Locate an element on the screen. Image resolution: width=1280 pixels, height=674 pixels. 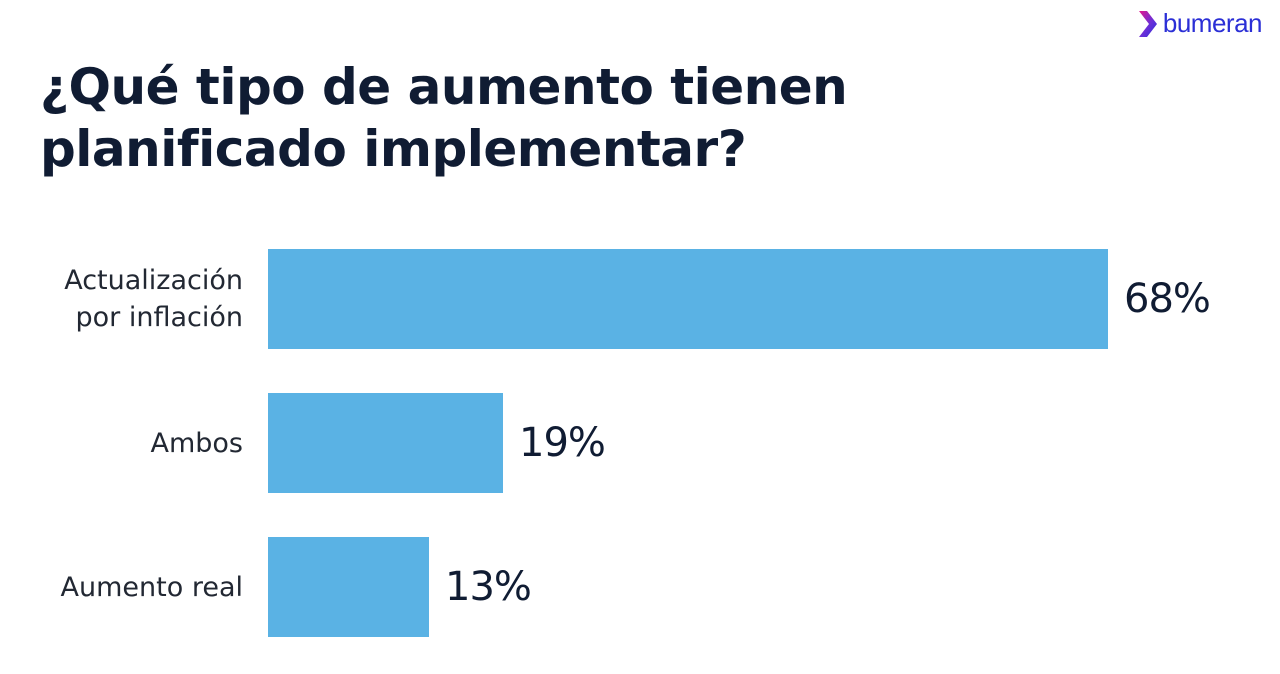
brand-logo: bumeran is located at coordinates (1200, 23).